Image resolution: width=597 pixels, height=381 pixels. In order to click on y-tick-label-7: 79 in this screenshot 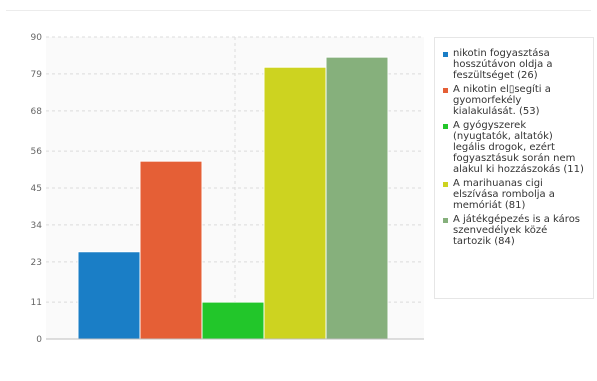, I will do `click(37, 75)`.